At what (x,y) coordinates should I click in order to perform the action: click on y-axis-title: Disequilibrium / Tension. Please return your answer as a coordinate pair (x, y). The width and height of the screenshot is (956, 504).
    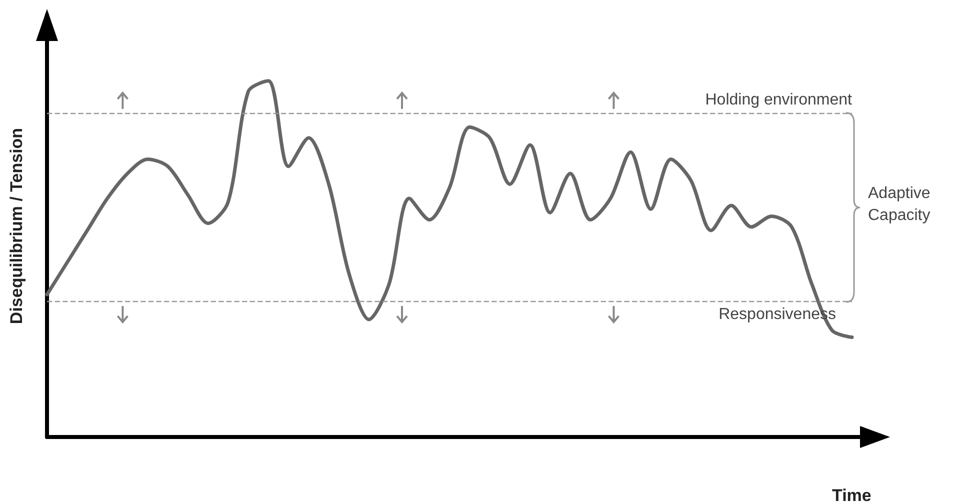
    Looking at the image, I should click on (16, 226).